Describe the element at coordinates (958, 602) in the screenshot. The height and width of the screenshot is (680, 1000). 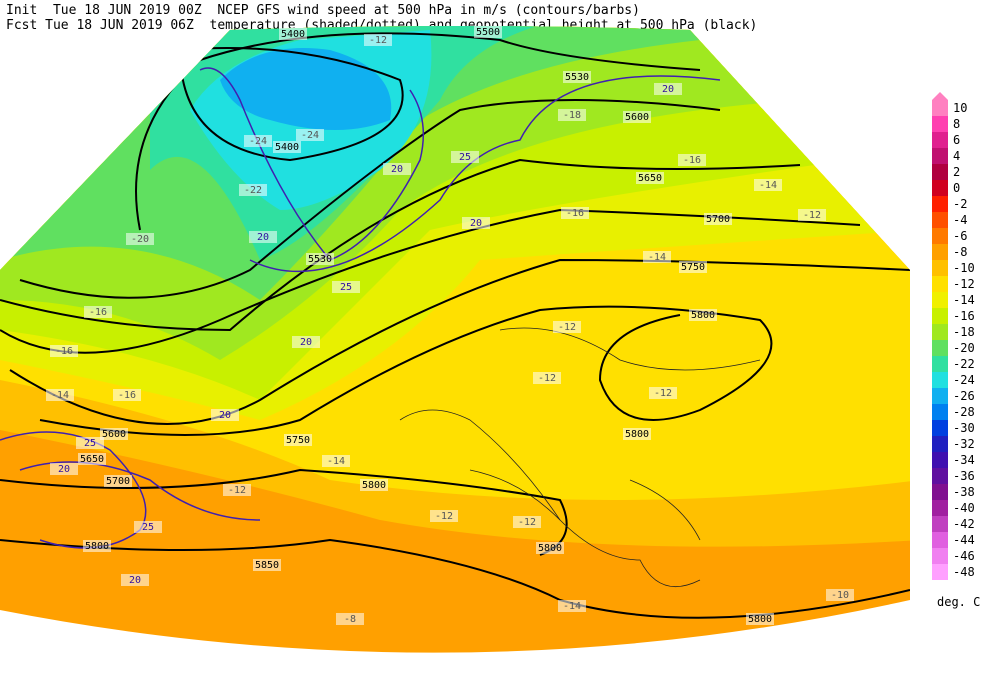
I see `colorbar-unit: deg. C` at that location.